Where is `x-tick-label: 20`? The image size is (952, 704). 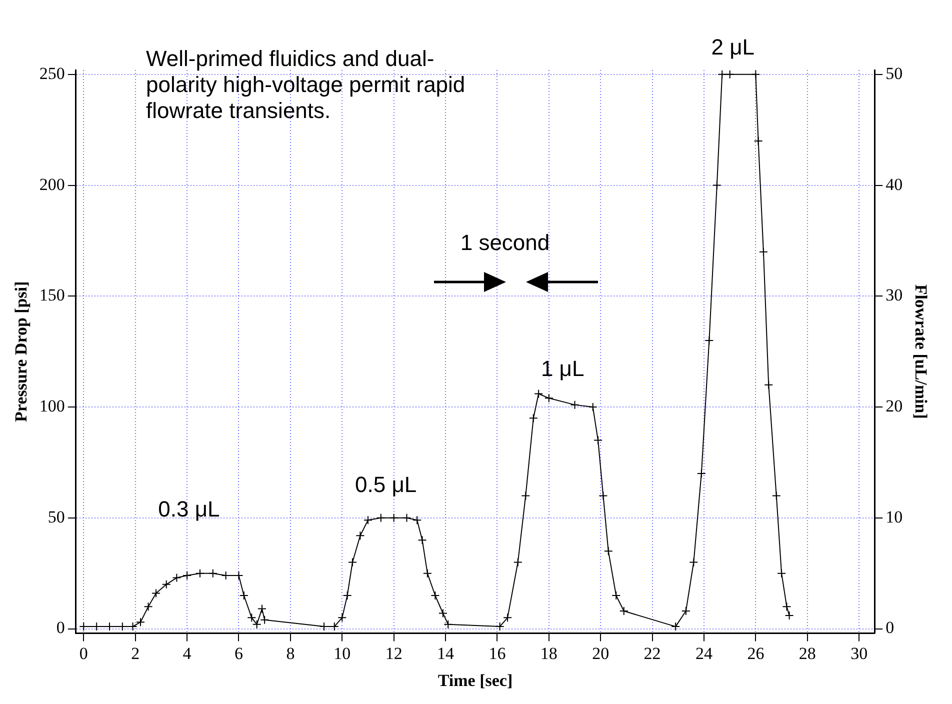
x-tick-label: 20 is located at coordinates (601, 653).